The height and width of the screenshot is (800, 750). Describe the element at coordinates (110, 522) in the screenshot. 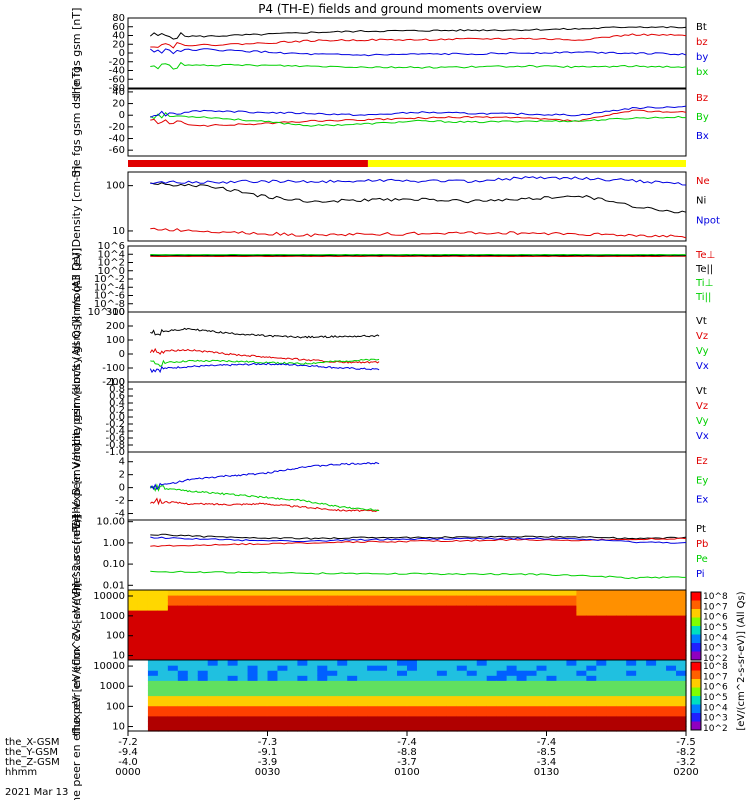

I see `y-tick-label: 10.00` at that location.